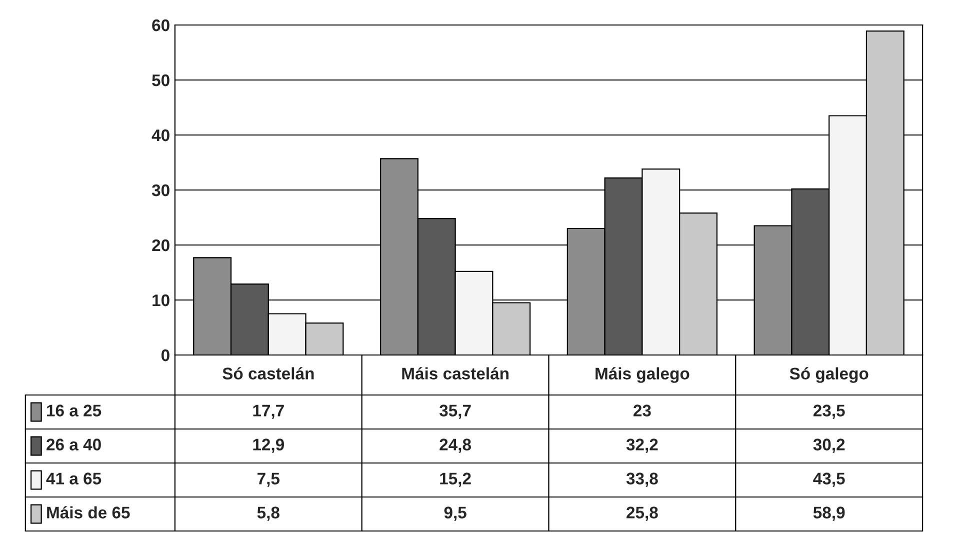 The image size is (956, 559). What do you see at coordinates (642, 479) in the screenshot?
I see `data-label: 33,8` at bounding box center [642, 479].